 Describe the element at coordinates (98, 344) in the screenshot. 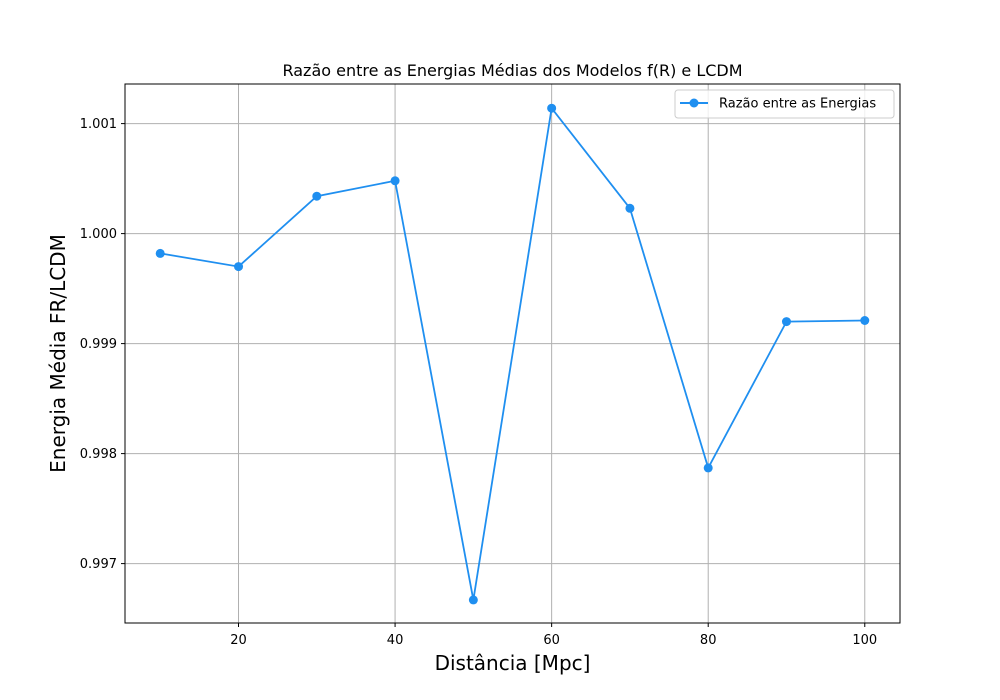

I see `y-tick-label: 0.999` at that location.